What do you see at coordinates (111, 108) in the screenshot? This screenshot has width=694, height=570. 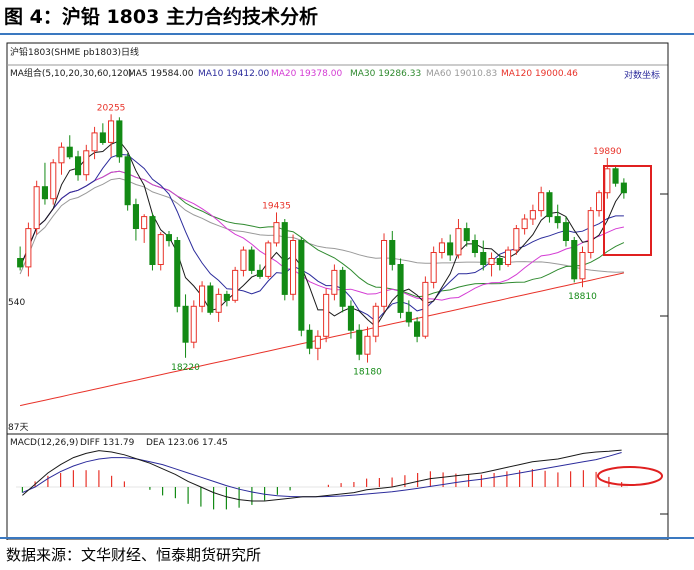 I see `price-extreme-label: 20255` at bounding box center [111, 108].